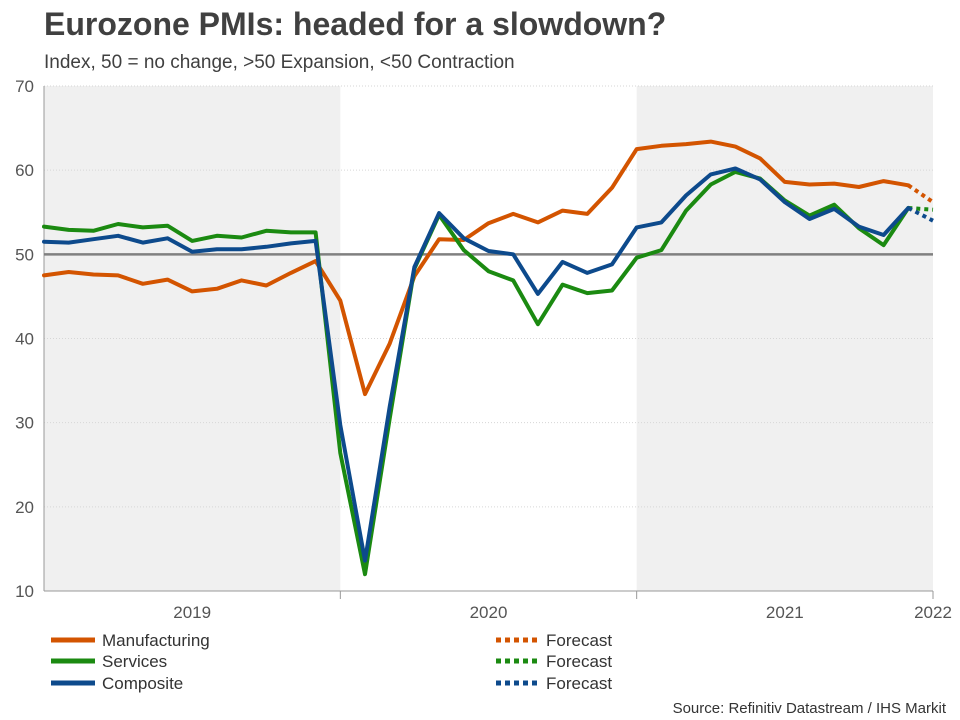 This screenshot has width=960, height=720. Describe the element at coordinates (933, 612) in the screenshot. I see `x-tick-label-2022: 2022` at that location.